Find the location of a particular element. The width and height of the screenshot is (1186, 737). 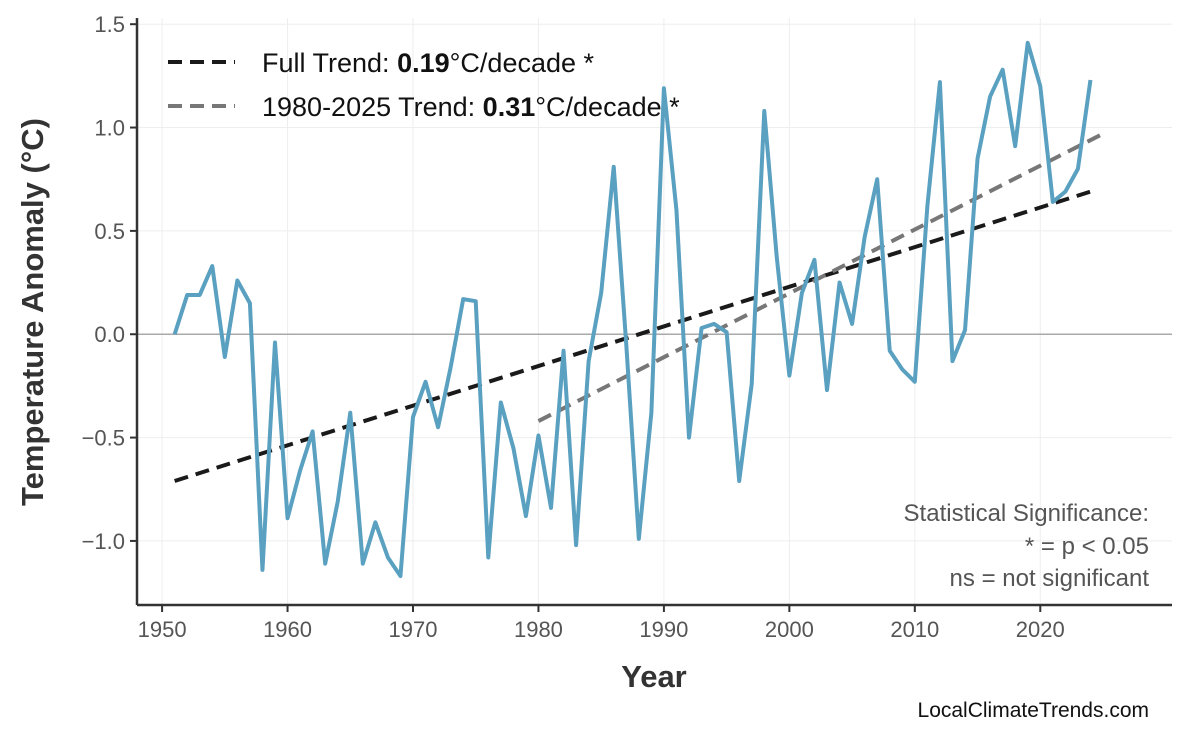

y-tick-label: 1.0 is located at coordinates (109, 128).